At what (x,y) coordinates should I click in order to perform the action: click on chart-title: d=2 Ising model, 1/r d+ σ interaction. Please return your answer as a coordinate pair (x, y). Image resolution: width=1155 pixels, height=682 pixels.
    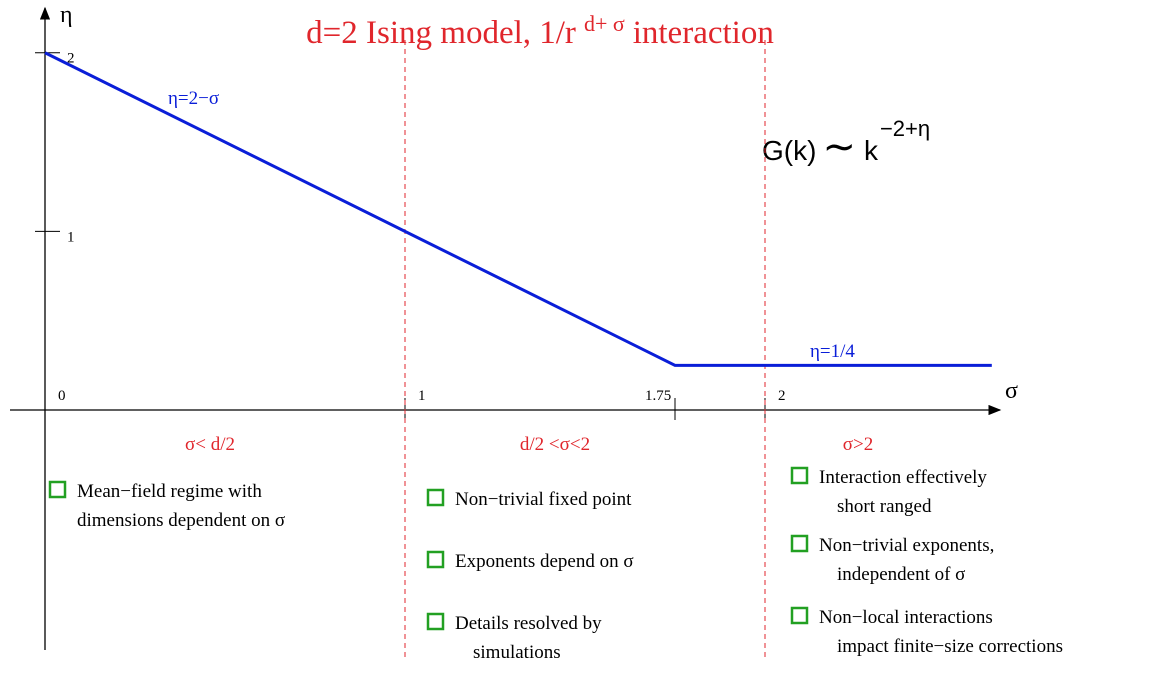
    Looking at the image, I should click on (540, 31).